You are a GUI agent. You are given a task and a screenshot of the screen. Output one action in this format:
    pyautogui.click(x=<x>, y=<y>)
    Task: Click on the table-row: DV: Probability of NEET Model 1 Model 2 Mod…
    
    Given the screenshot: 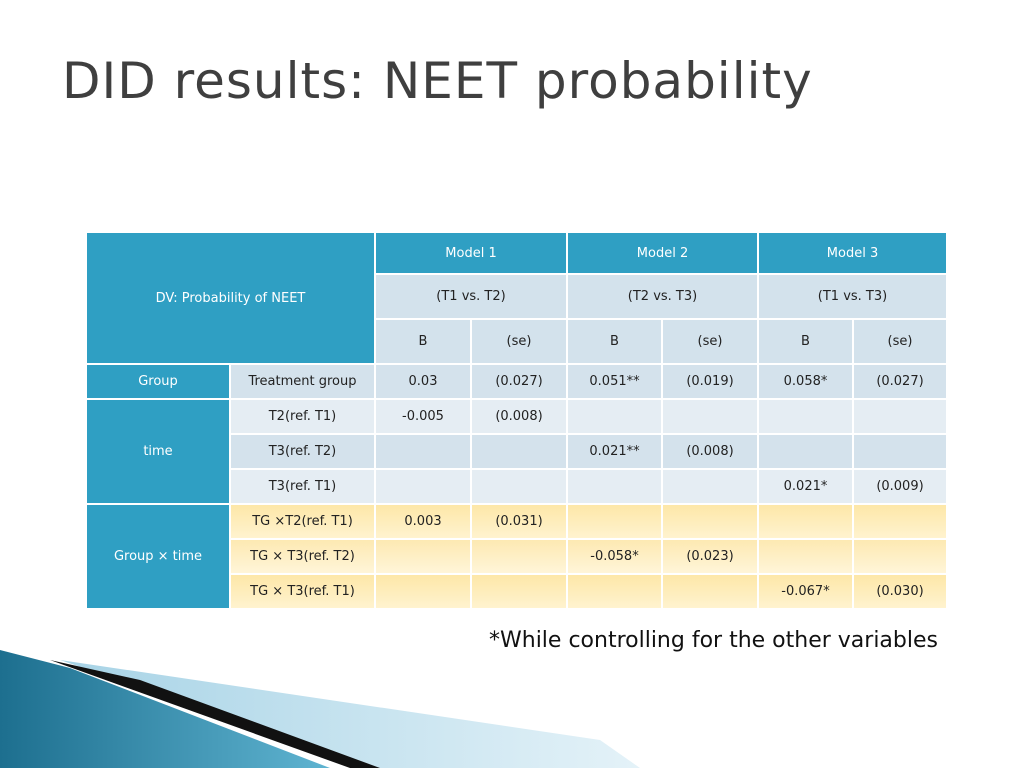 What is the action you would take?
    pyautogui.click(x=516, y=298)
    